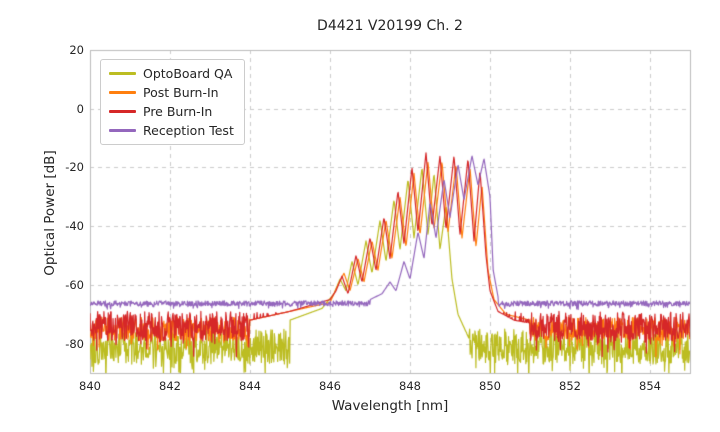 The width and height of the screenshot is (720, 432). What do you see at coordinates (181, 92) in the screenshot?
I see `legend-label: Post Burn-In` at bounding box center [181, 92].